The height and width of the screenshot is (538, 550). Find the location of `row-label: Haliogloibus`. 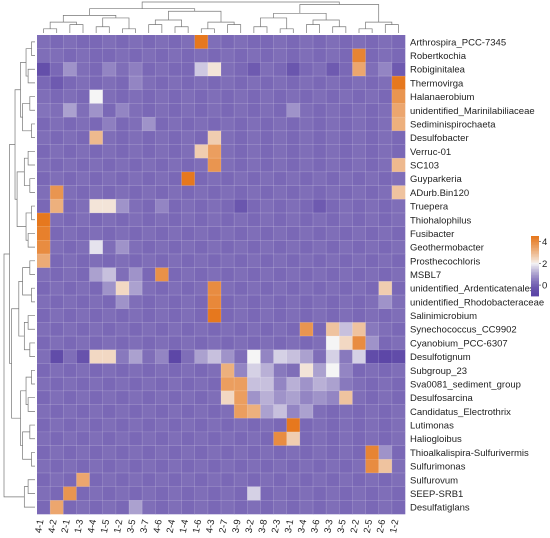

row-label: Haliogloibus is located at coordinates (436, 439).